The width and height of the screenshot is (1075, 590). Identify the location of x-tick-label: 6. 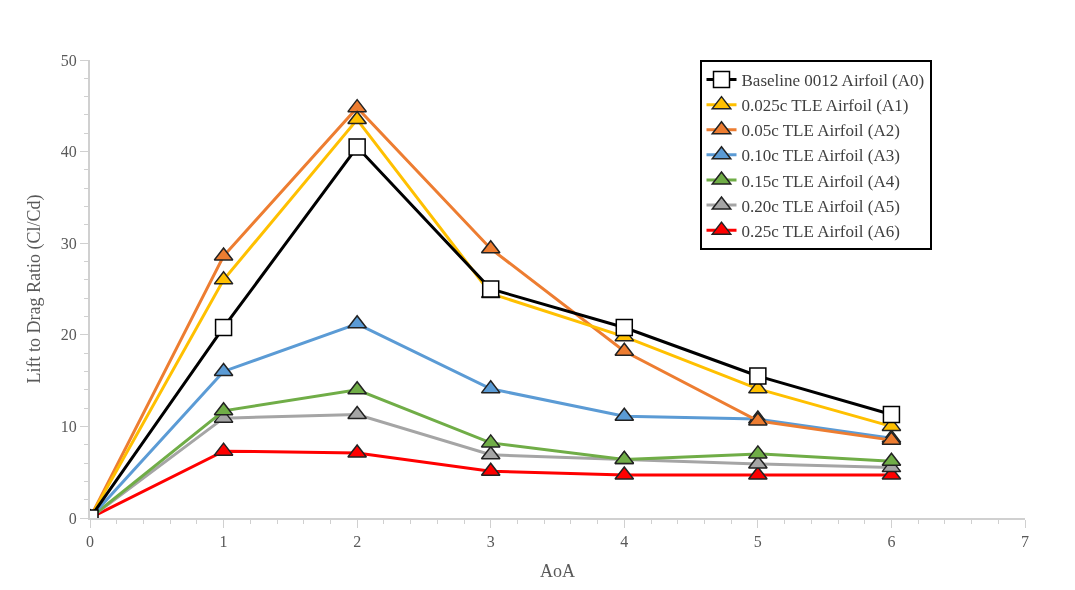
(891, 542).